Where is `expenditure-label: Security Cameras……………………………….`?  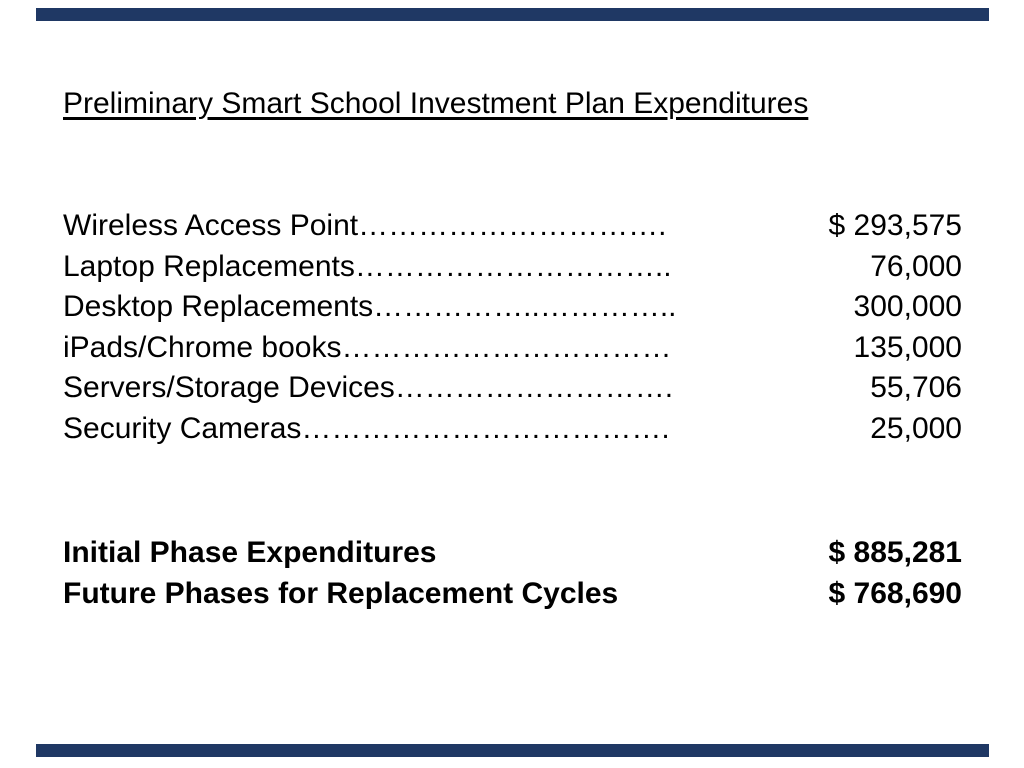
expenditure-label: Security Cameras………………………………. is located at coordinates (366, 428).